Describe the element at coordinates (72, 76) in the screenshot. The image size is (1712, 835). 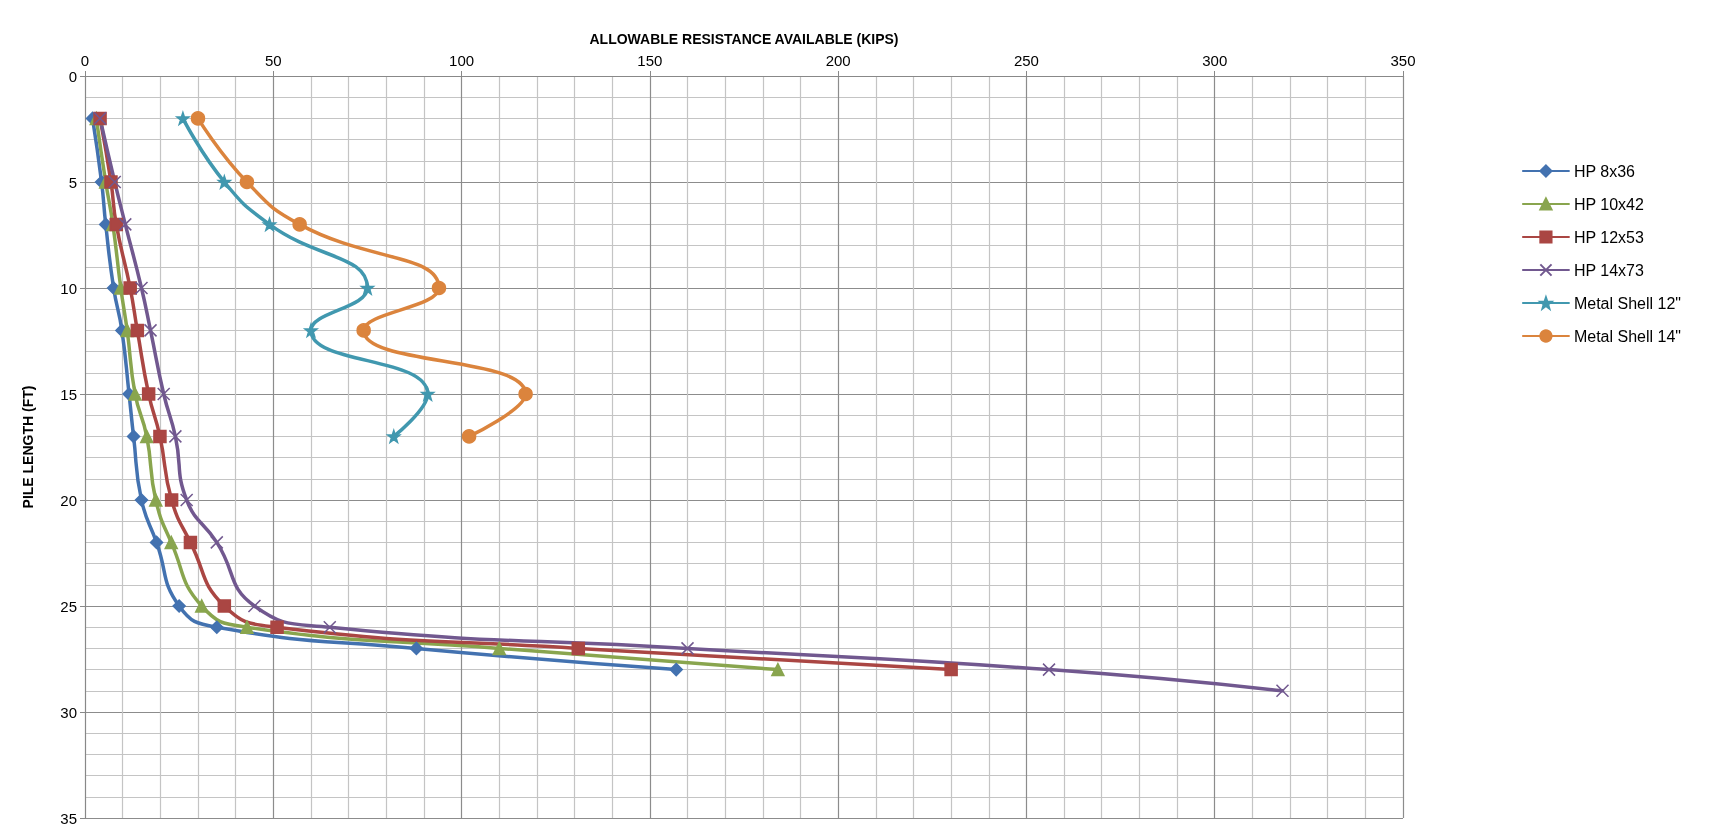
I see `y-tick-label: 0` at that location.